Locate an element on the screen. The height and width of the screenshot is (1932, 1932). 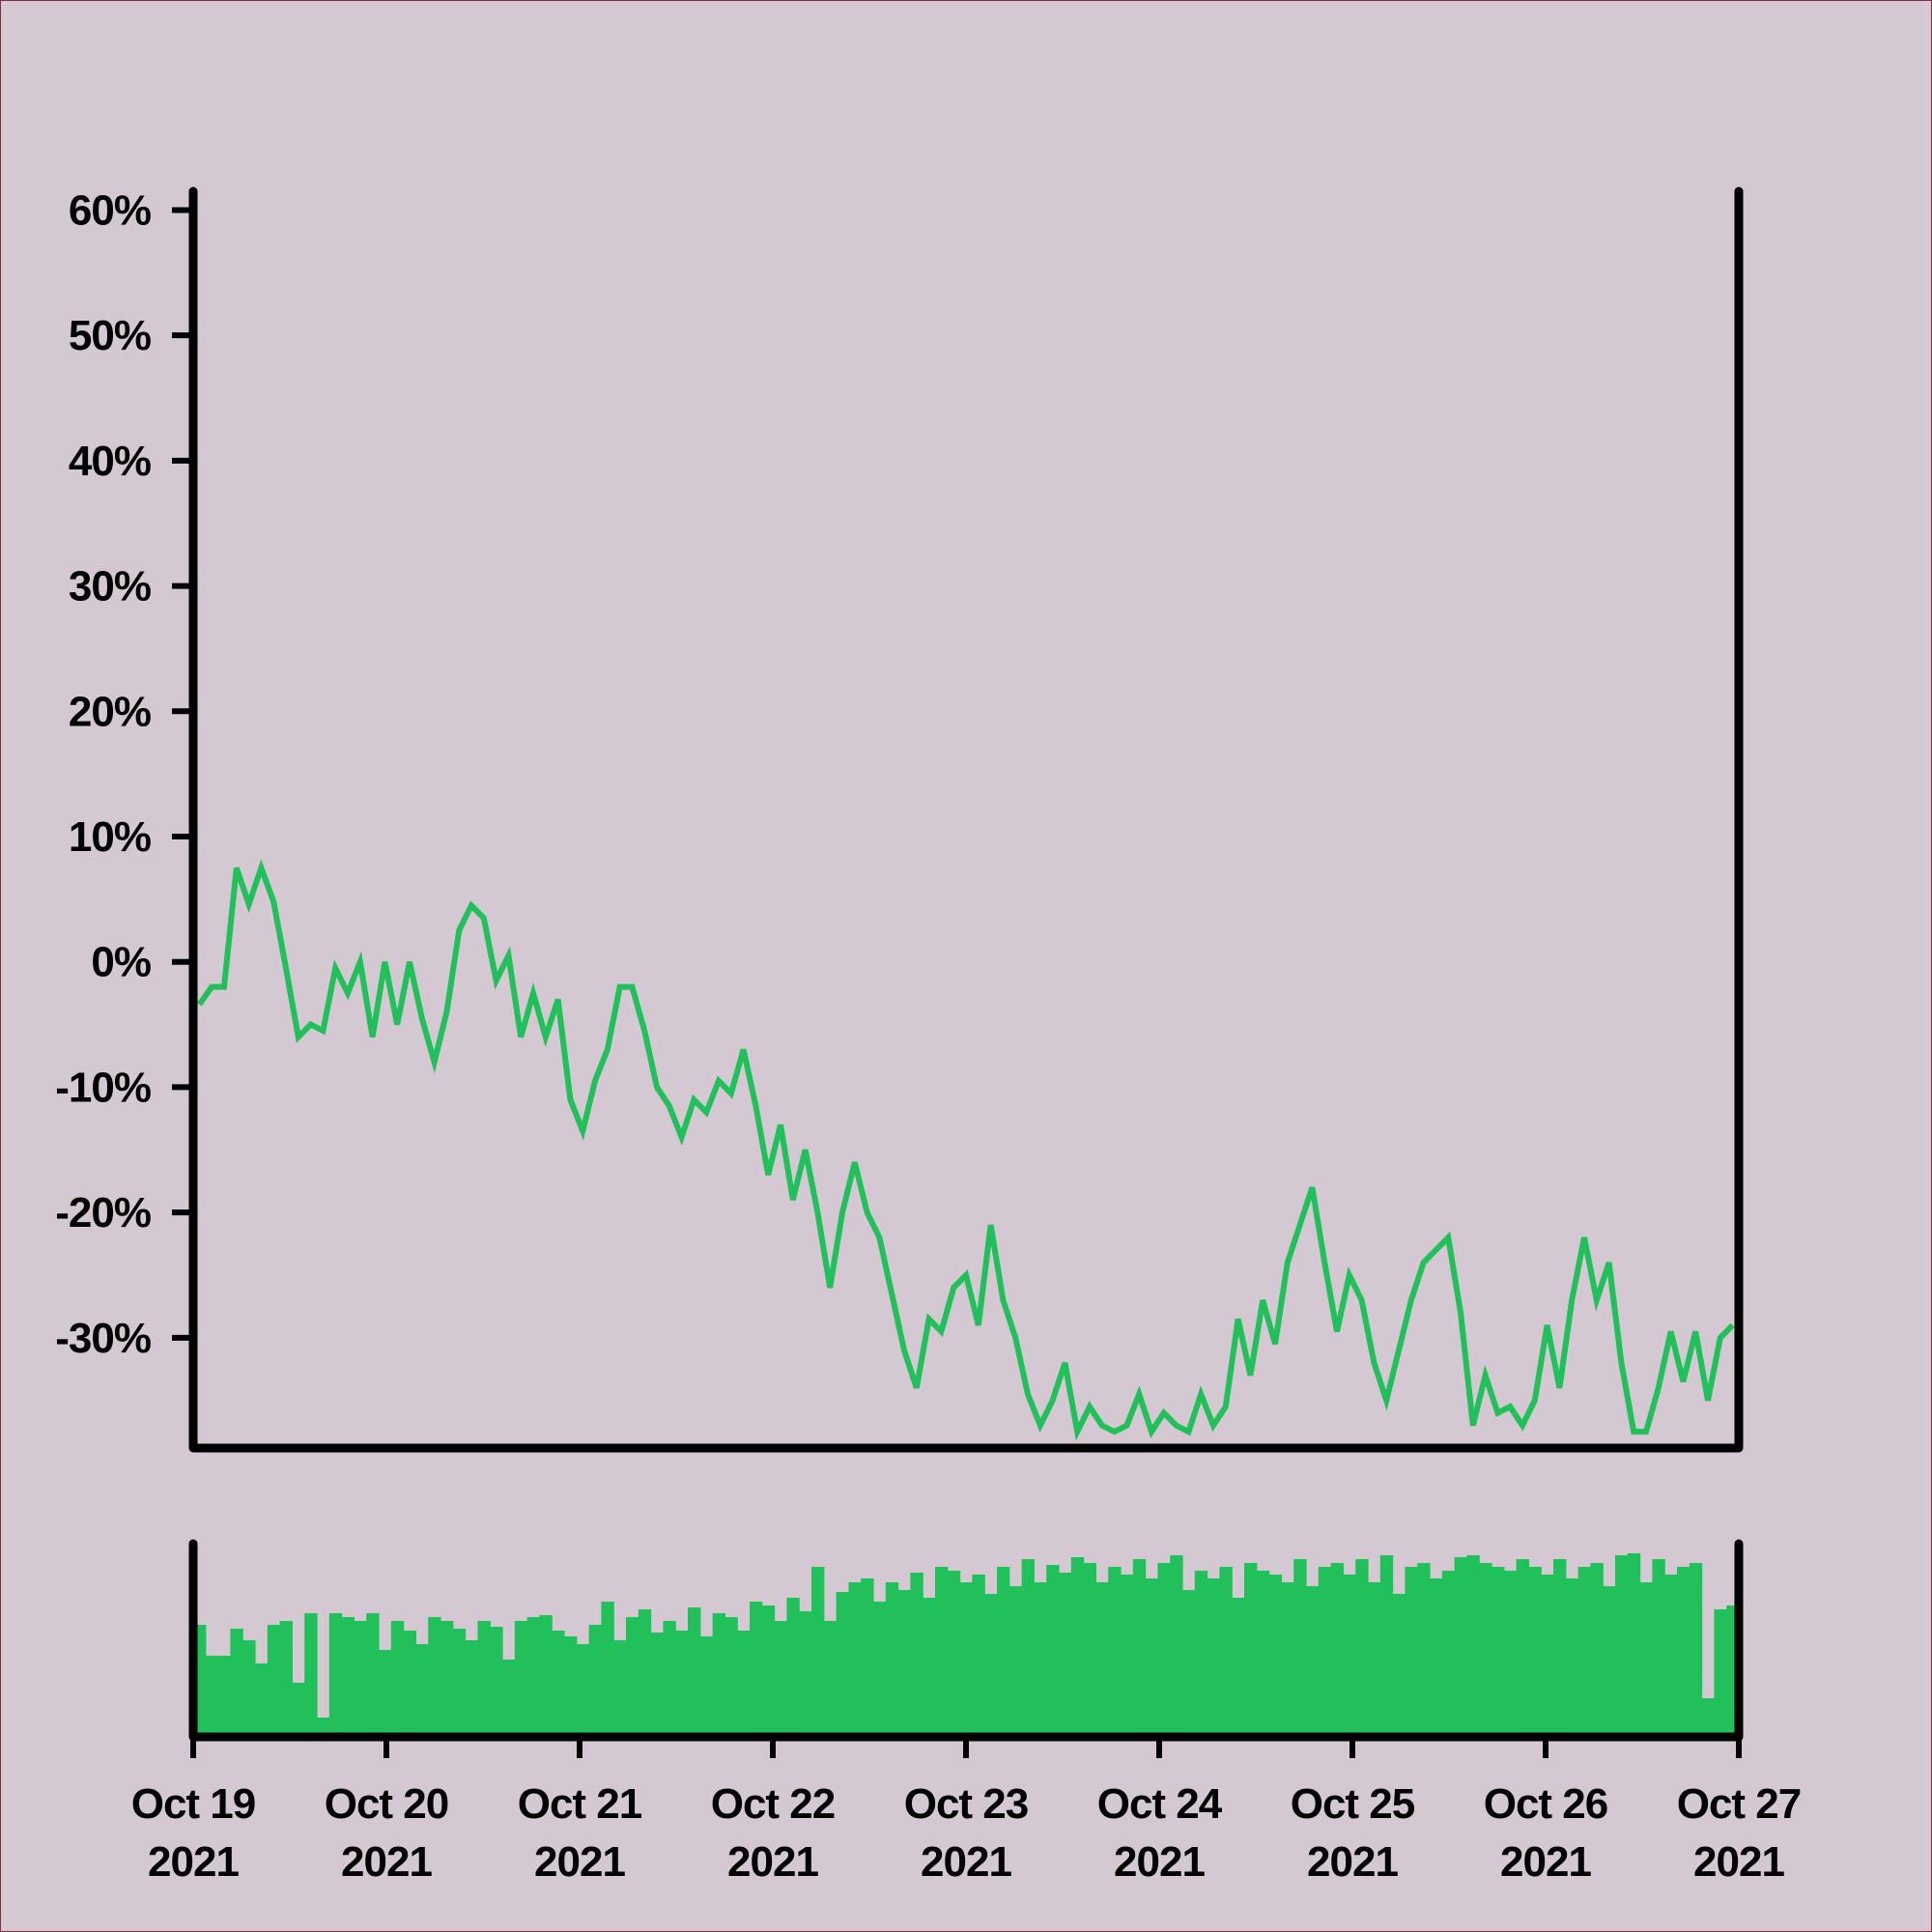
x-tick-label: Oct 20 2021 is located at coordinates (387, 1833).